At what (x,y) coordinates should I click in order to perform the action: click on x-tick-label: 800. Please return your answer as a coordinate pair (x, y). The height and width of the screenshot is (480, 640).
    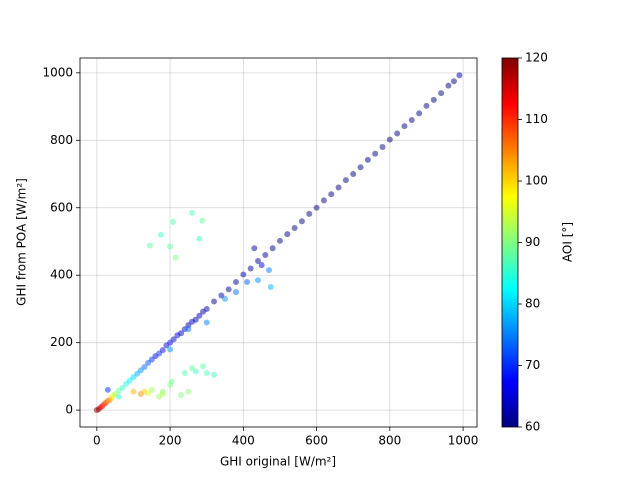
    Looking at the image, I should click on (389, 441).